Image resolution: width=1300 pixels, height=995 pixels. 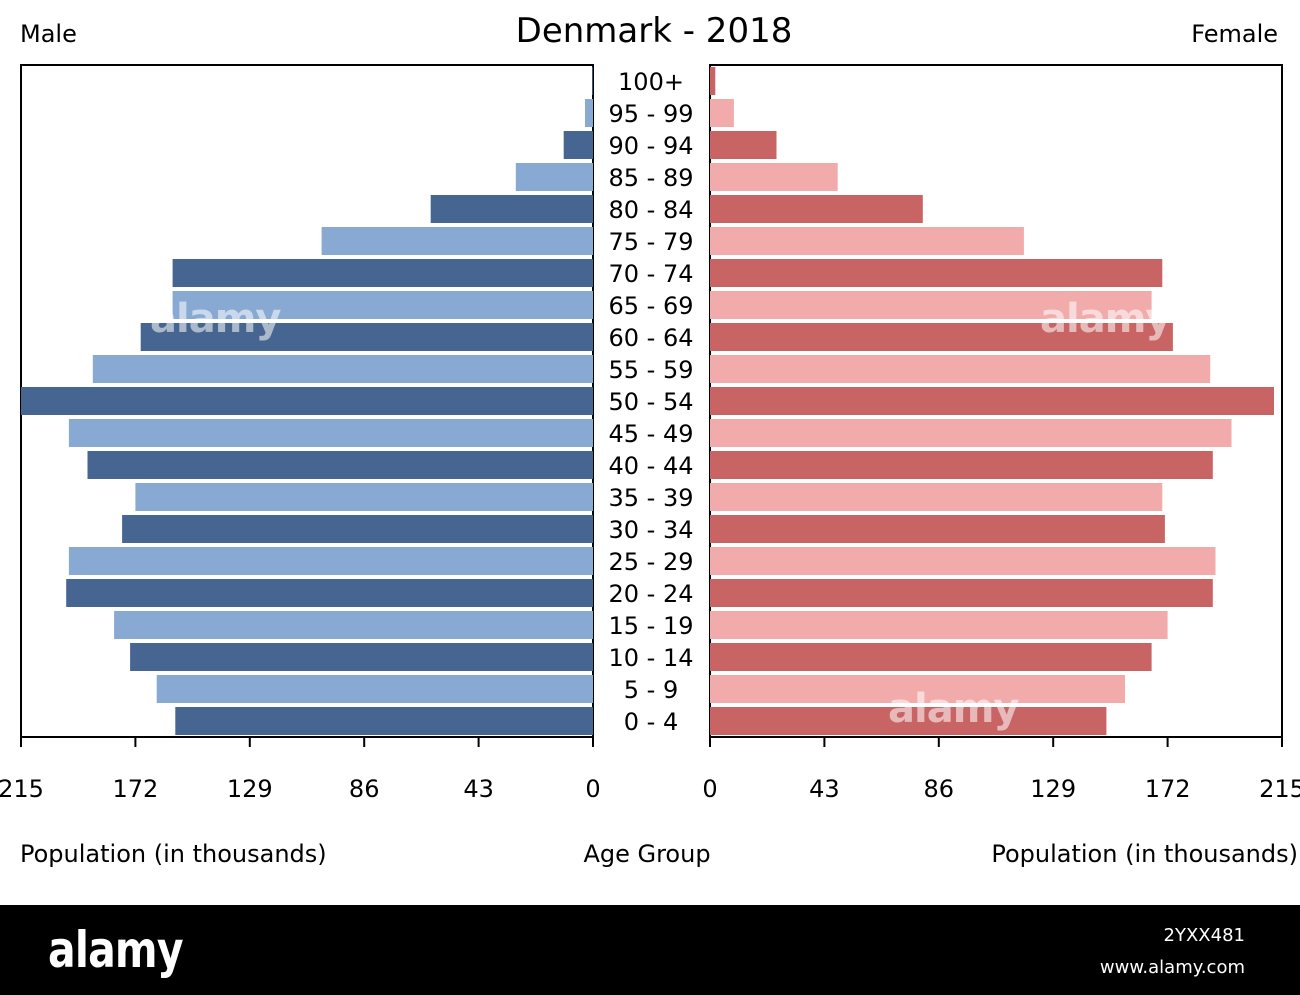 What do you see at coordinates (1279, 789) in the screenshot?
I see `female-x-tick-label: 215` at bounding box center [1279, 789].